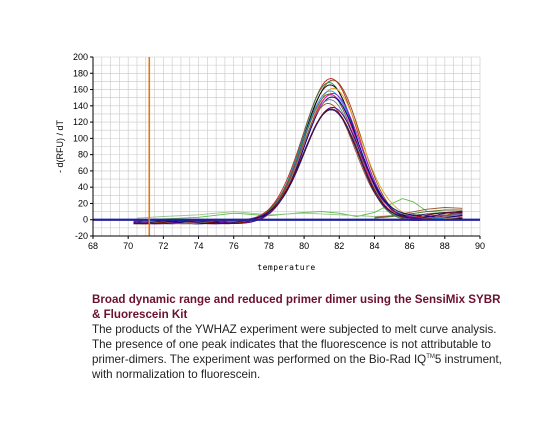 The width and height of the screenshot is (550, 439). What do you see at coordinates (80, 90) in the screenshot?
I see `y-tick-label: 160` at bounding box center [80, 90].